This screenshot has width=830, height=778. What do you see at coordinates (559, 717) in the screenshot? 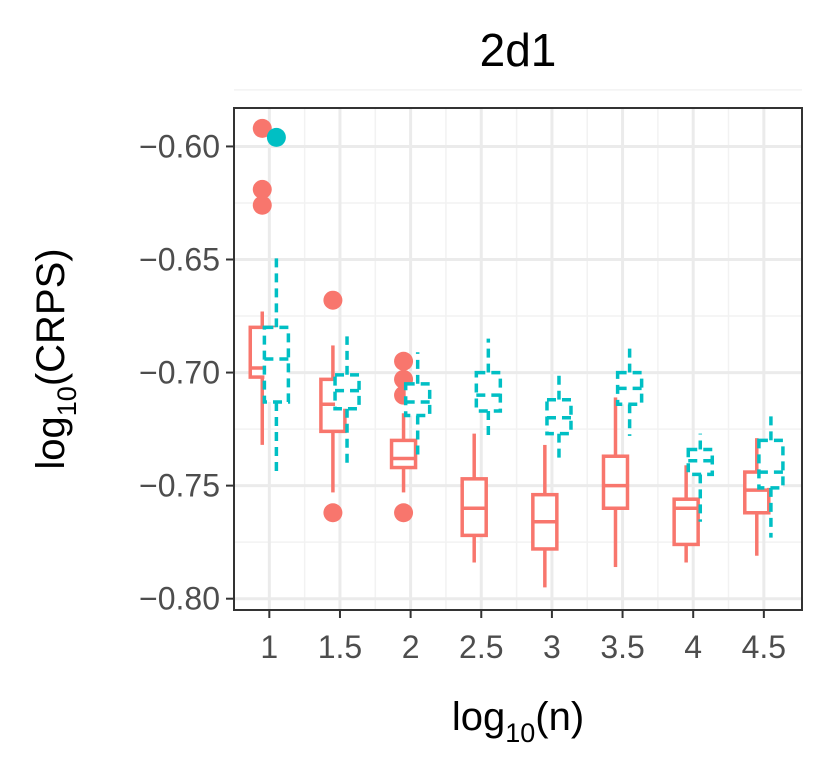
I see `x-axis-title-rest: (n)` at bounding box center [559, 717].